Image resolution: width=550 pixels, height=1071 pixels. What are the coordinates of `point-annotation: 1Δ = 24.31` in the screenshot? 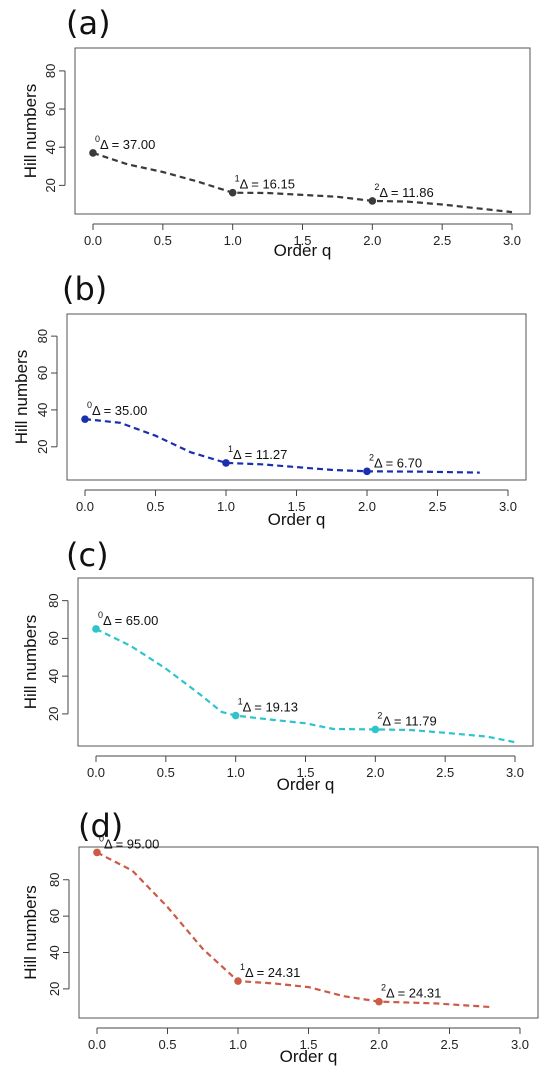 It's located at (270, 971).